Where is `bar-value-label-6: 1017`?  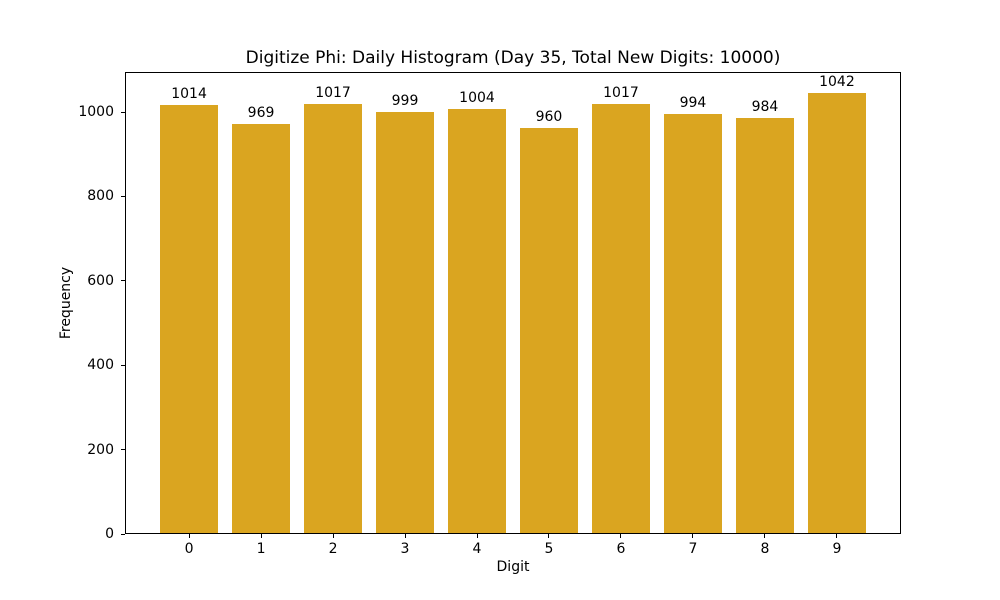 bar-value-label-6: 1017 is located at coordinates (621, 92).